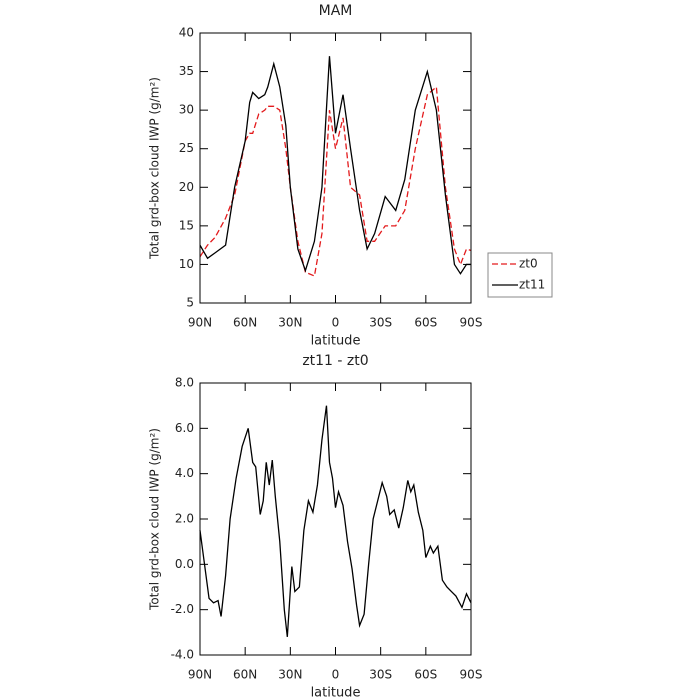 The width and height of the screenshot is (700, 700). What do you see at coordinates (190, 303) in the screenshot?
I see `y-tick-label: 5` at bounding box center [190, 303].